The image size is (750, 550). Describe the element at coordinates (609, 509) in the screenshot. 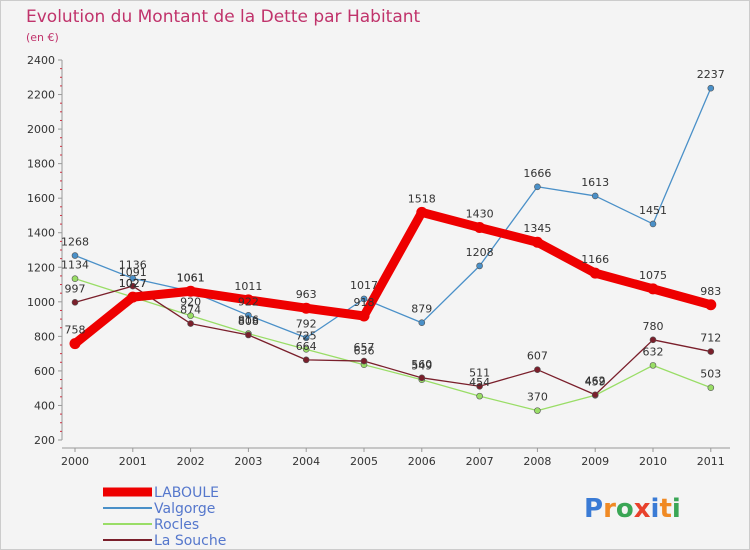

I see `logo-letter: r` at that location.